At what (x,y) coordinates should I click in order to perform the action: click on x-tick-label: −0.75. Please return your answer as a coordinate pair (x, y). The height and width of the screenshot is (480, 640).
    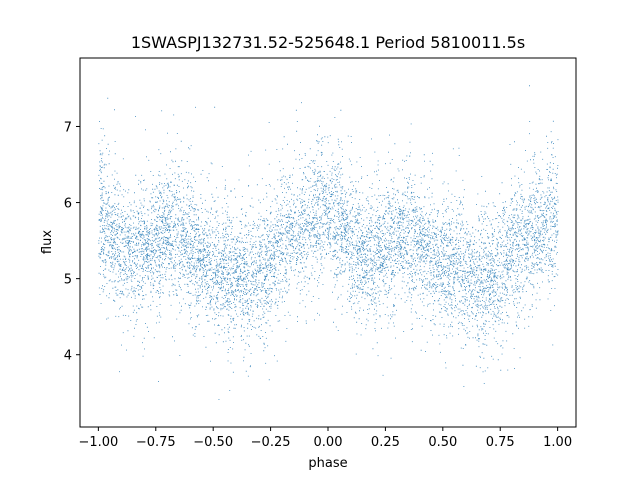
    Looking at the image, I should click on (156, 442).